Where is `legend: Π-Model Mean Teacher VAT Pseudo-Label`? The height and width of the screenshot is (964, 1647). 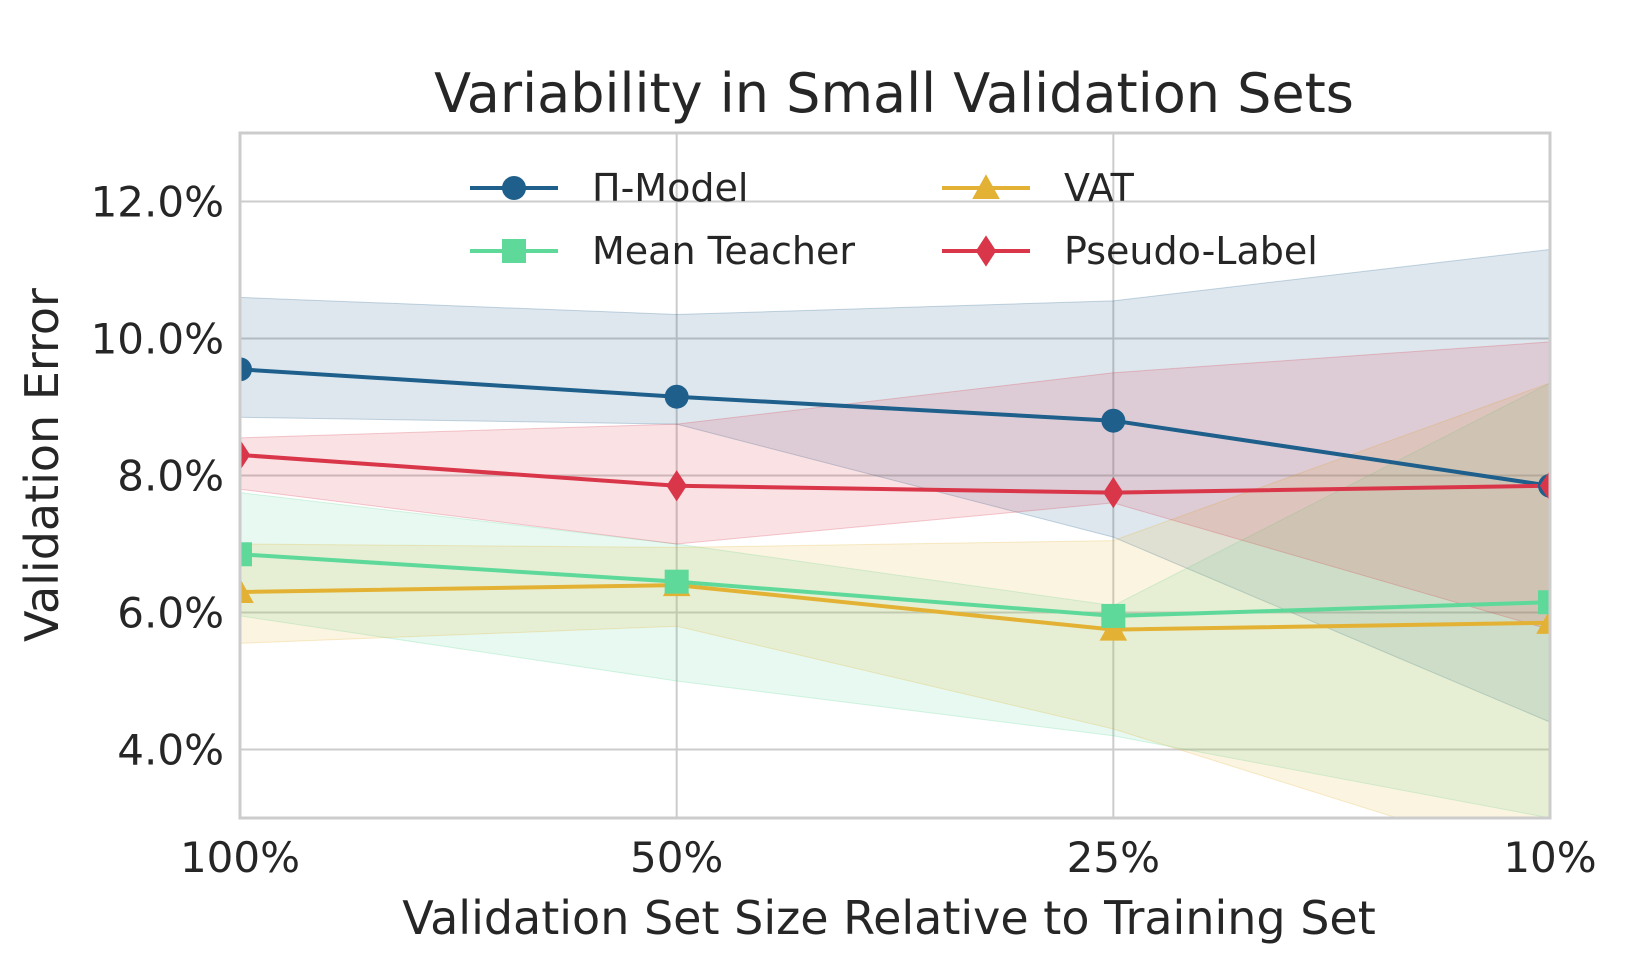
legend: Π-Model Mean Teacher VAT Pseudo-Label is located at coordinates (894, 219).